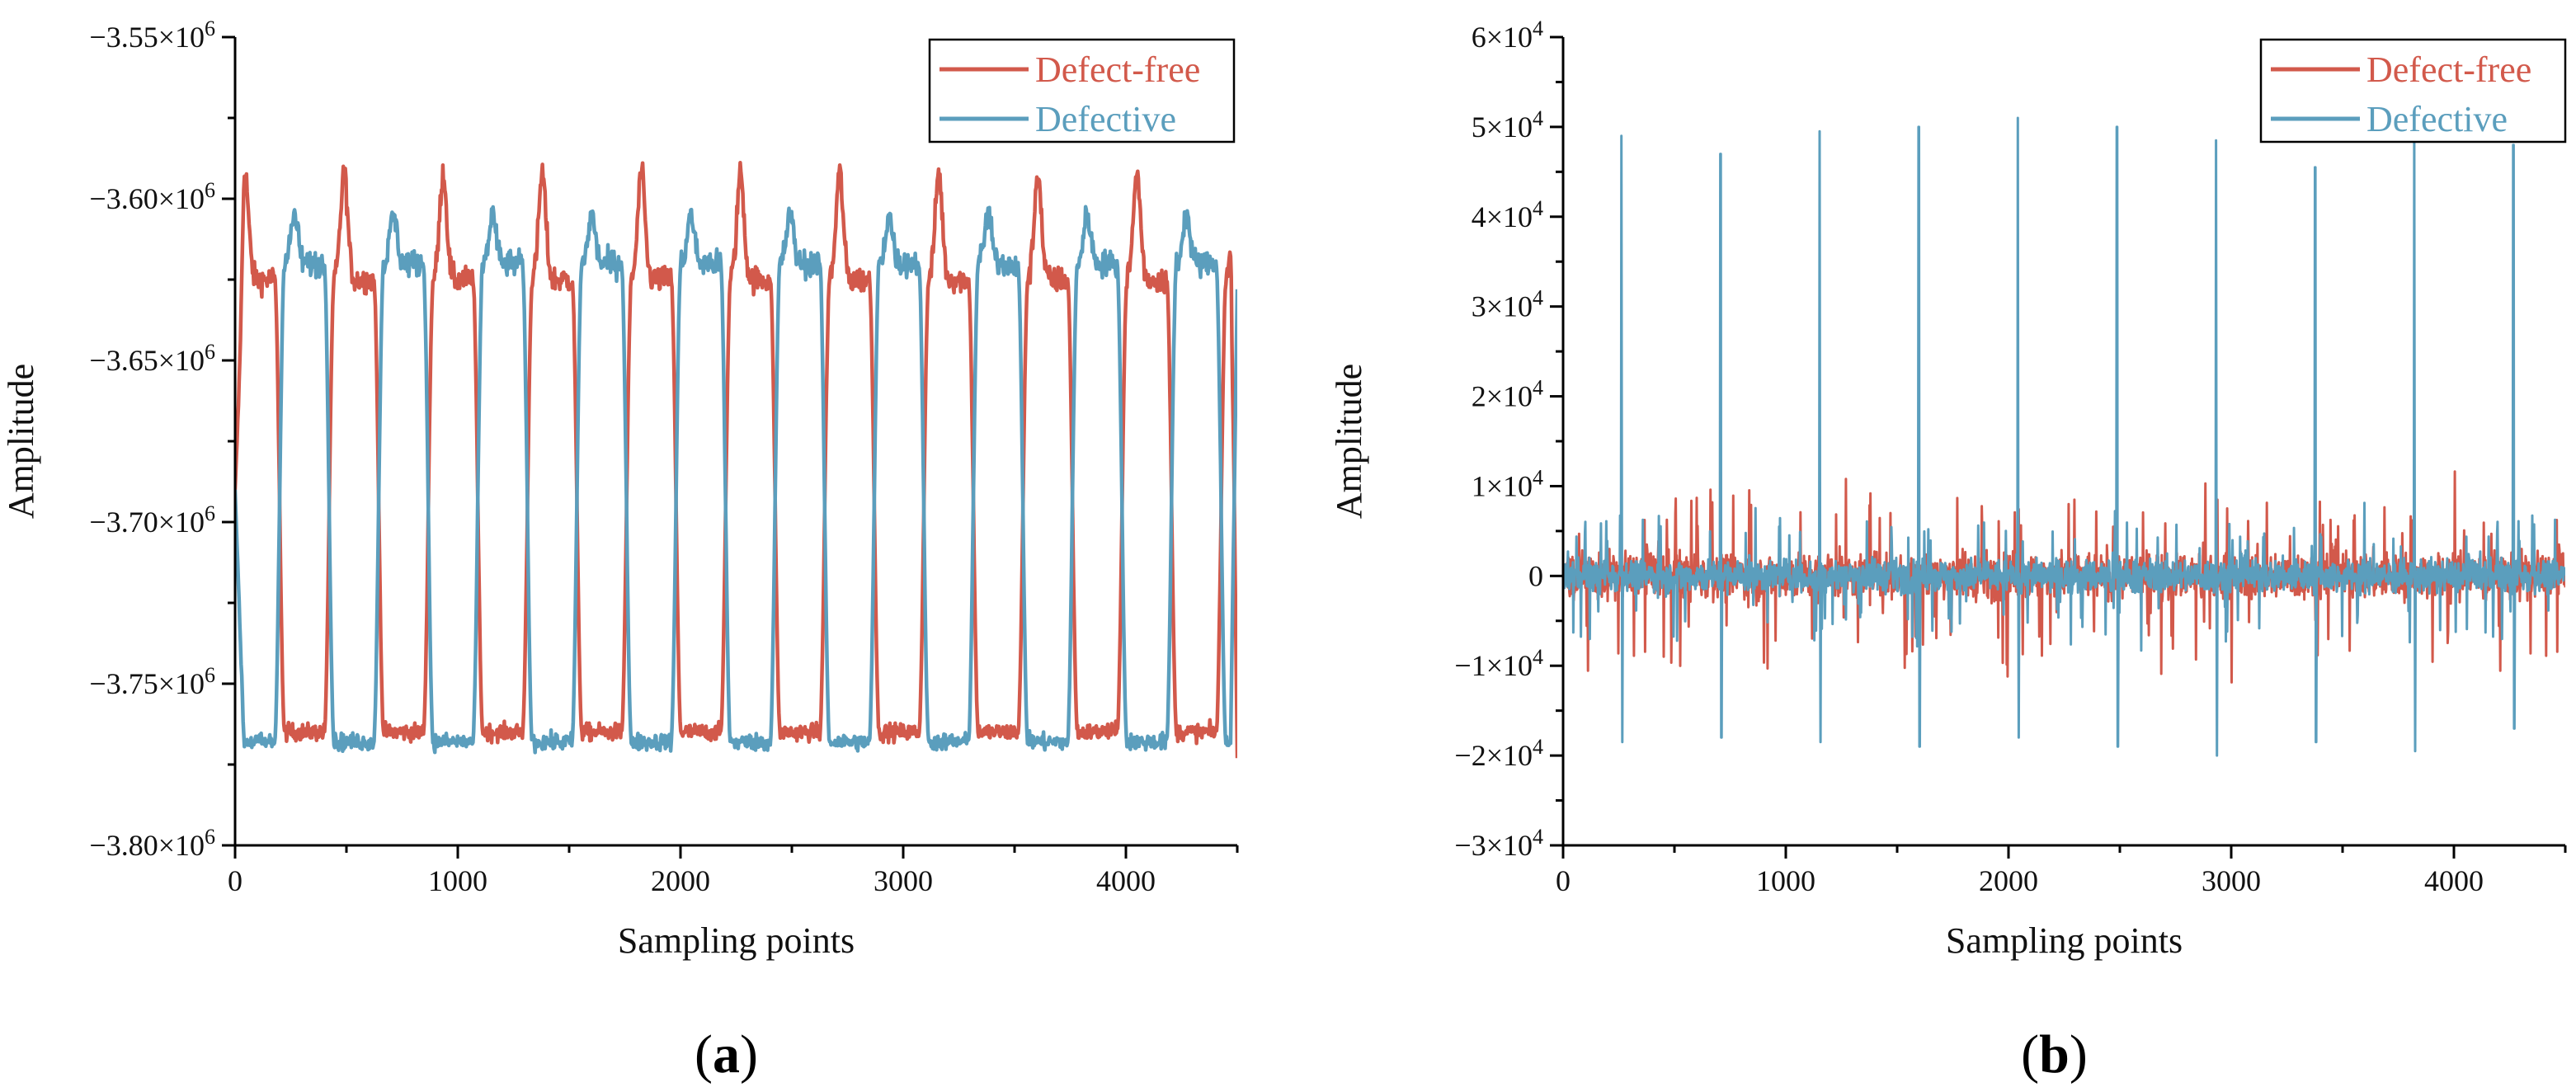 The height and width of the screenshot is (1087, 2576). What do you see at coordinates (152, 844) in the screenshot?
I see `y-tick-label: −3.80×10⁶` at bounding box center [152, 844].